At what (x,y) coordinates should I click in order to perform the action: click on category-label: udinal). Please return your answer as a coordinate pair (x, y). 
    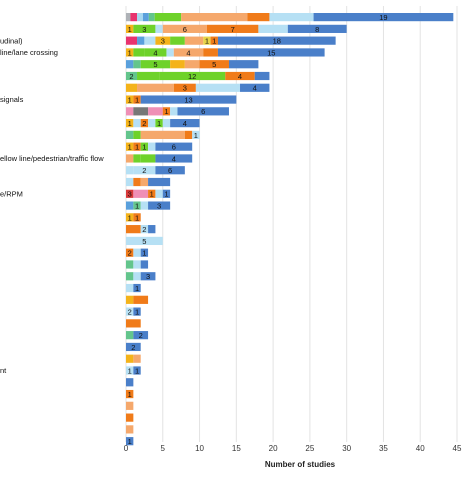
    Looking at the image, I should click on (11, 40).